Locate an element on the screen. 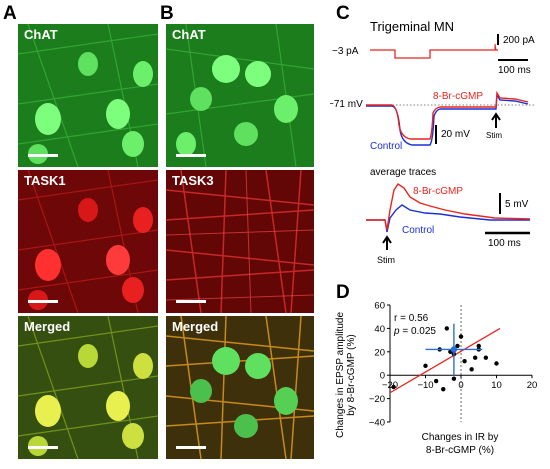 The height and width of the screenshot is (469, 550). correlation-r: r = 0.56 is located at coordinates (411, 318).